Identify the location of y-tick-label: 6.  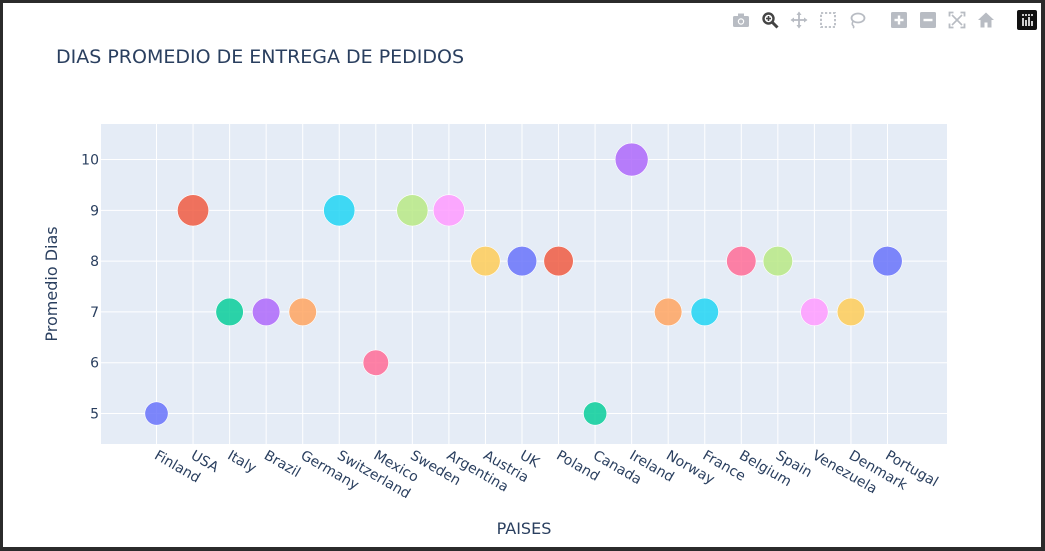
(94, 364).